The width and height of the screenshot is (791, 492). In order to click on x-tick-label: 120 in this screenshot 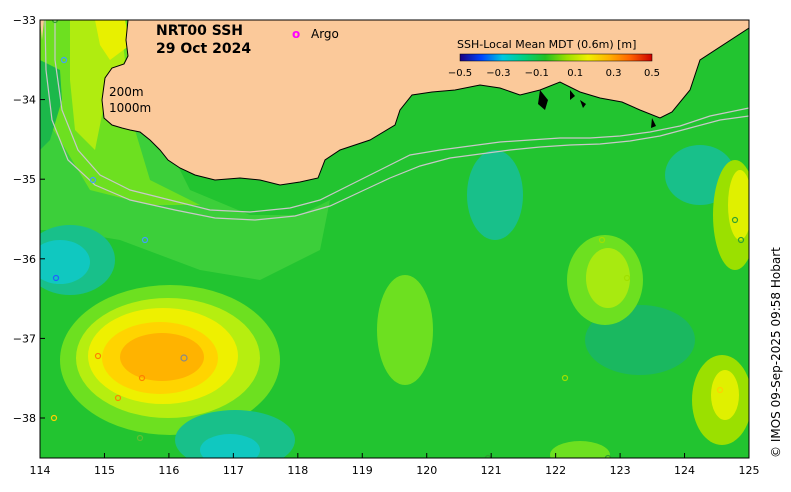, I will do `click(426, 470)`.